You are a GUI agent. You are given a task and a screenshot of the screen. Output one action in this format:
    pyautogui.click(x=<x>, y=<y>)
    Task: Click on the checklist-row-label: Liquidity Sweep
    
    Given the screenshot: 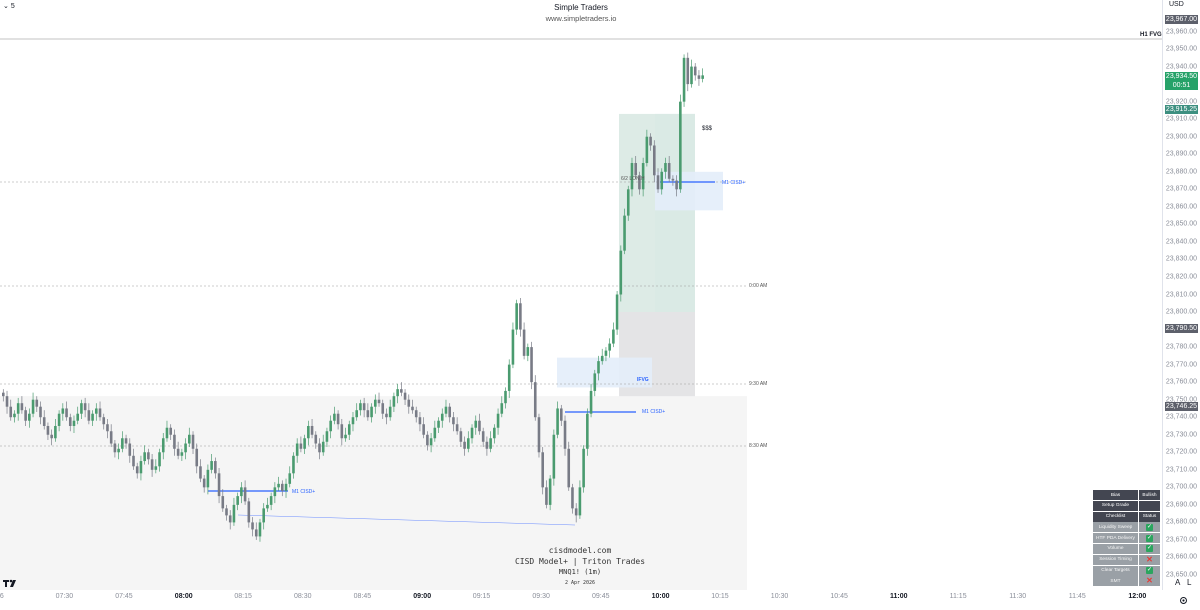 What is the action you would take?
    pyautogui.click(x=1115, y=527)
    